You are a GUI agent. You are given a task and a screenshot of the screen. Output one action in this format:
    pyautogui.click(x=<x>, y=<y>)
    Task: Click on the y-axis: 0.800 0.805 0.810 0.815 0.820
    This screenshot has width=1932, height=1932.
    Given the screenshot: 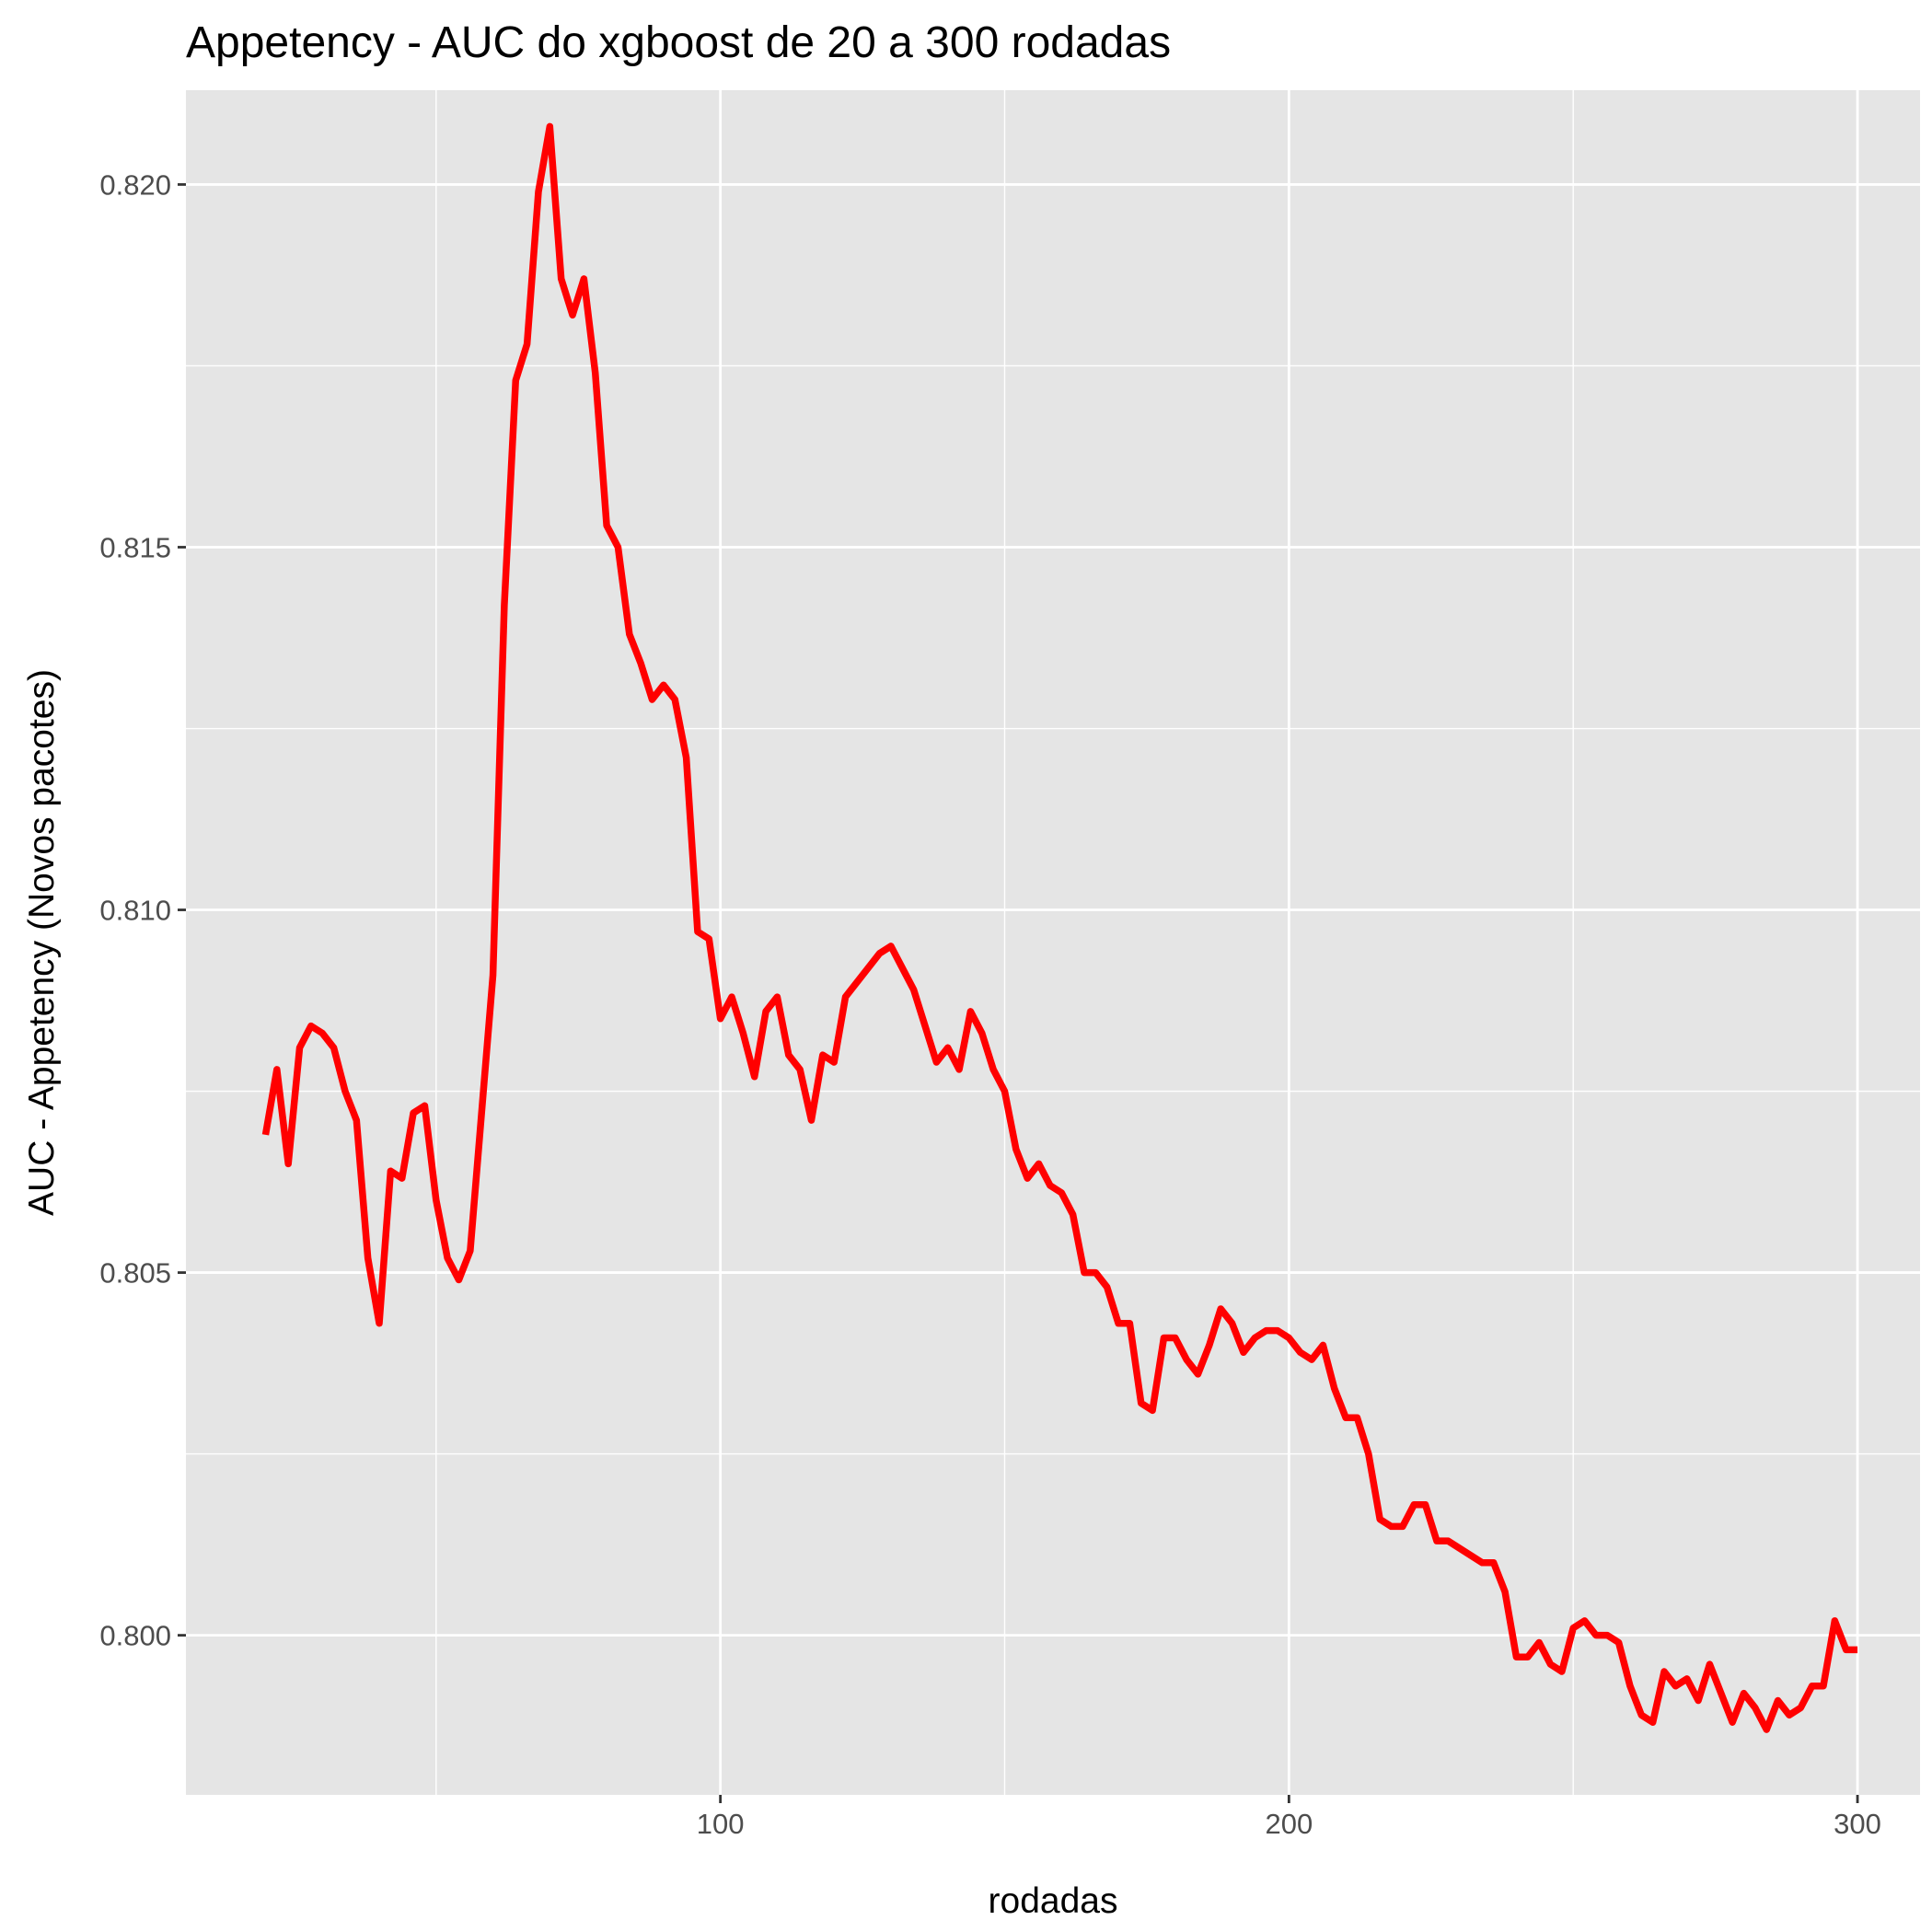 What is the action you would take?
    pyautogui.click(x=142, y=910)
    